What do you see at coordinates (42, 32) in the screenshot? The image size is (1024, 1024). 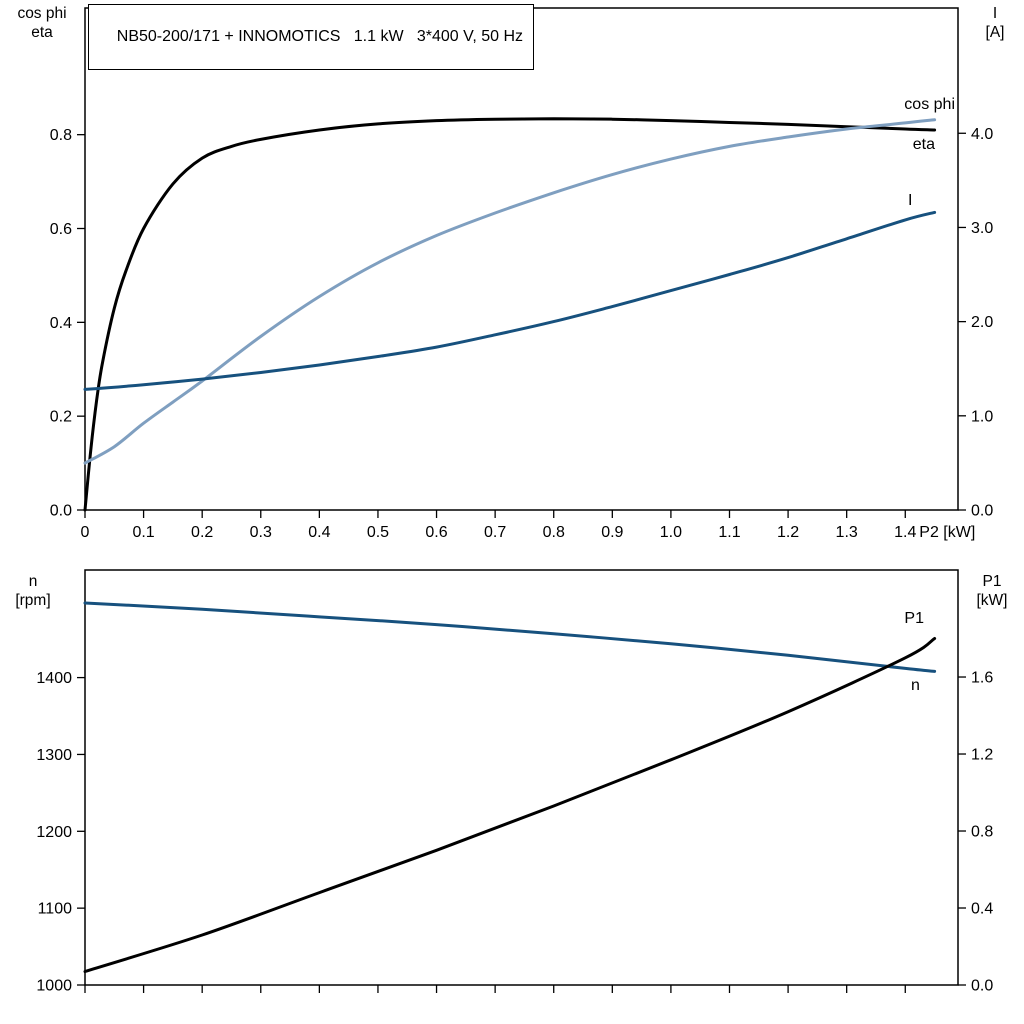 I see `axis-label-eta: eta` at bounding box center [42, 32].